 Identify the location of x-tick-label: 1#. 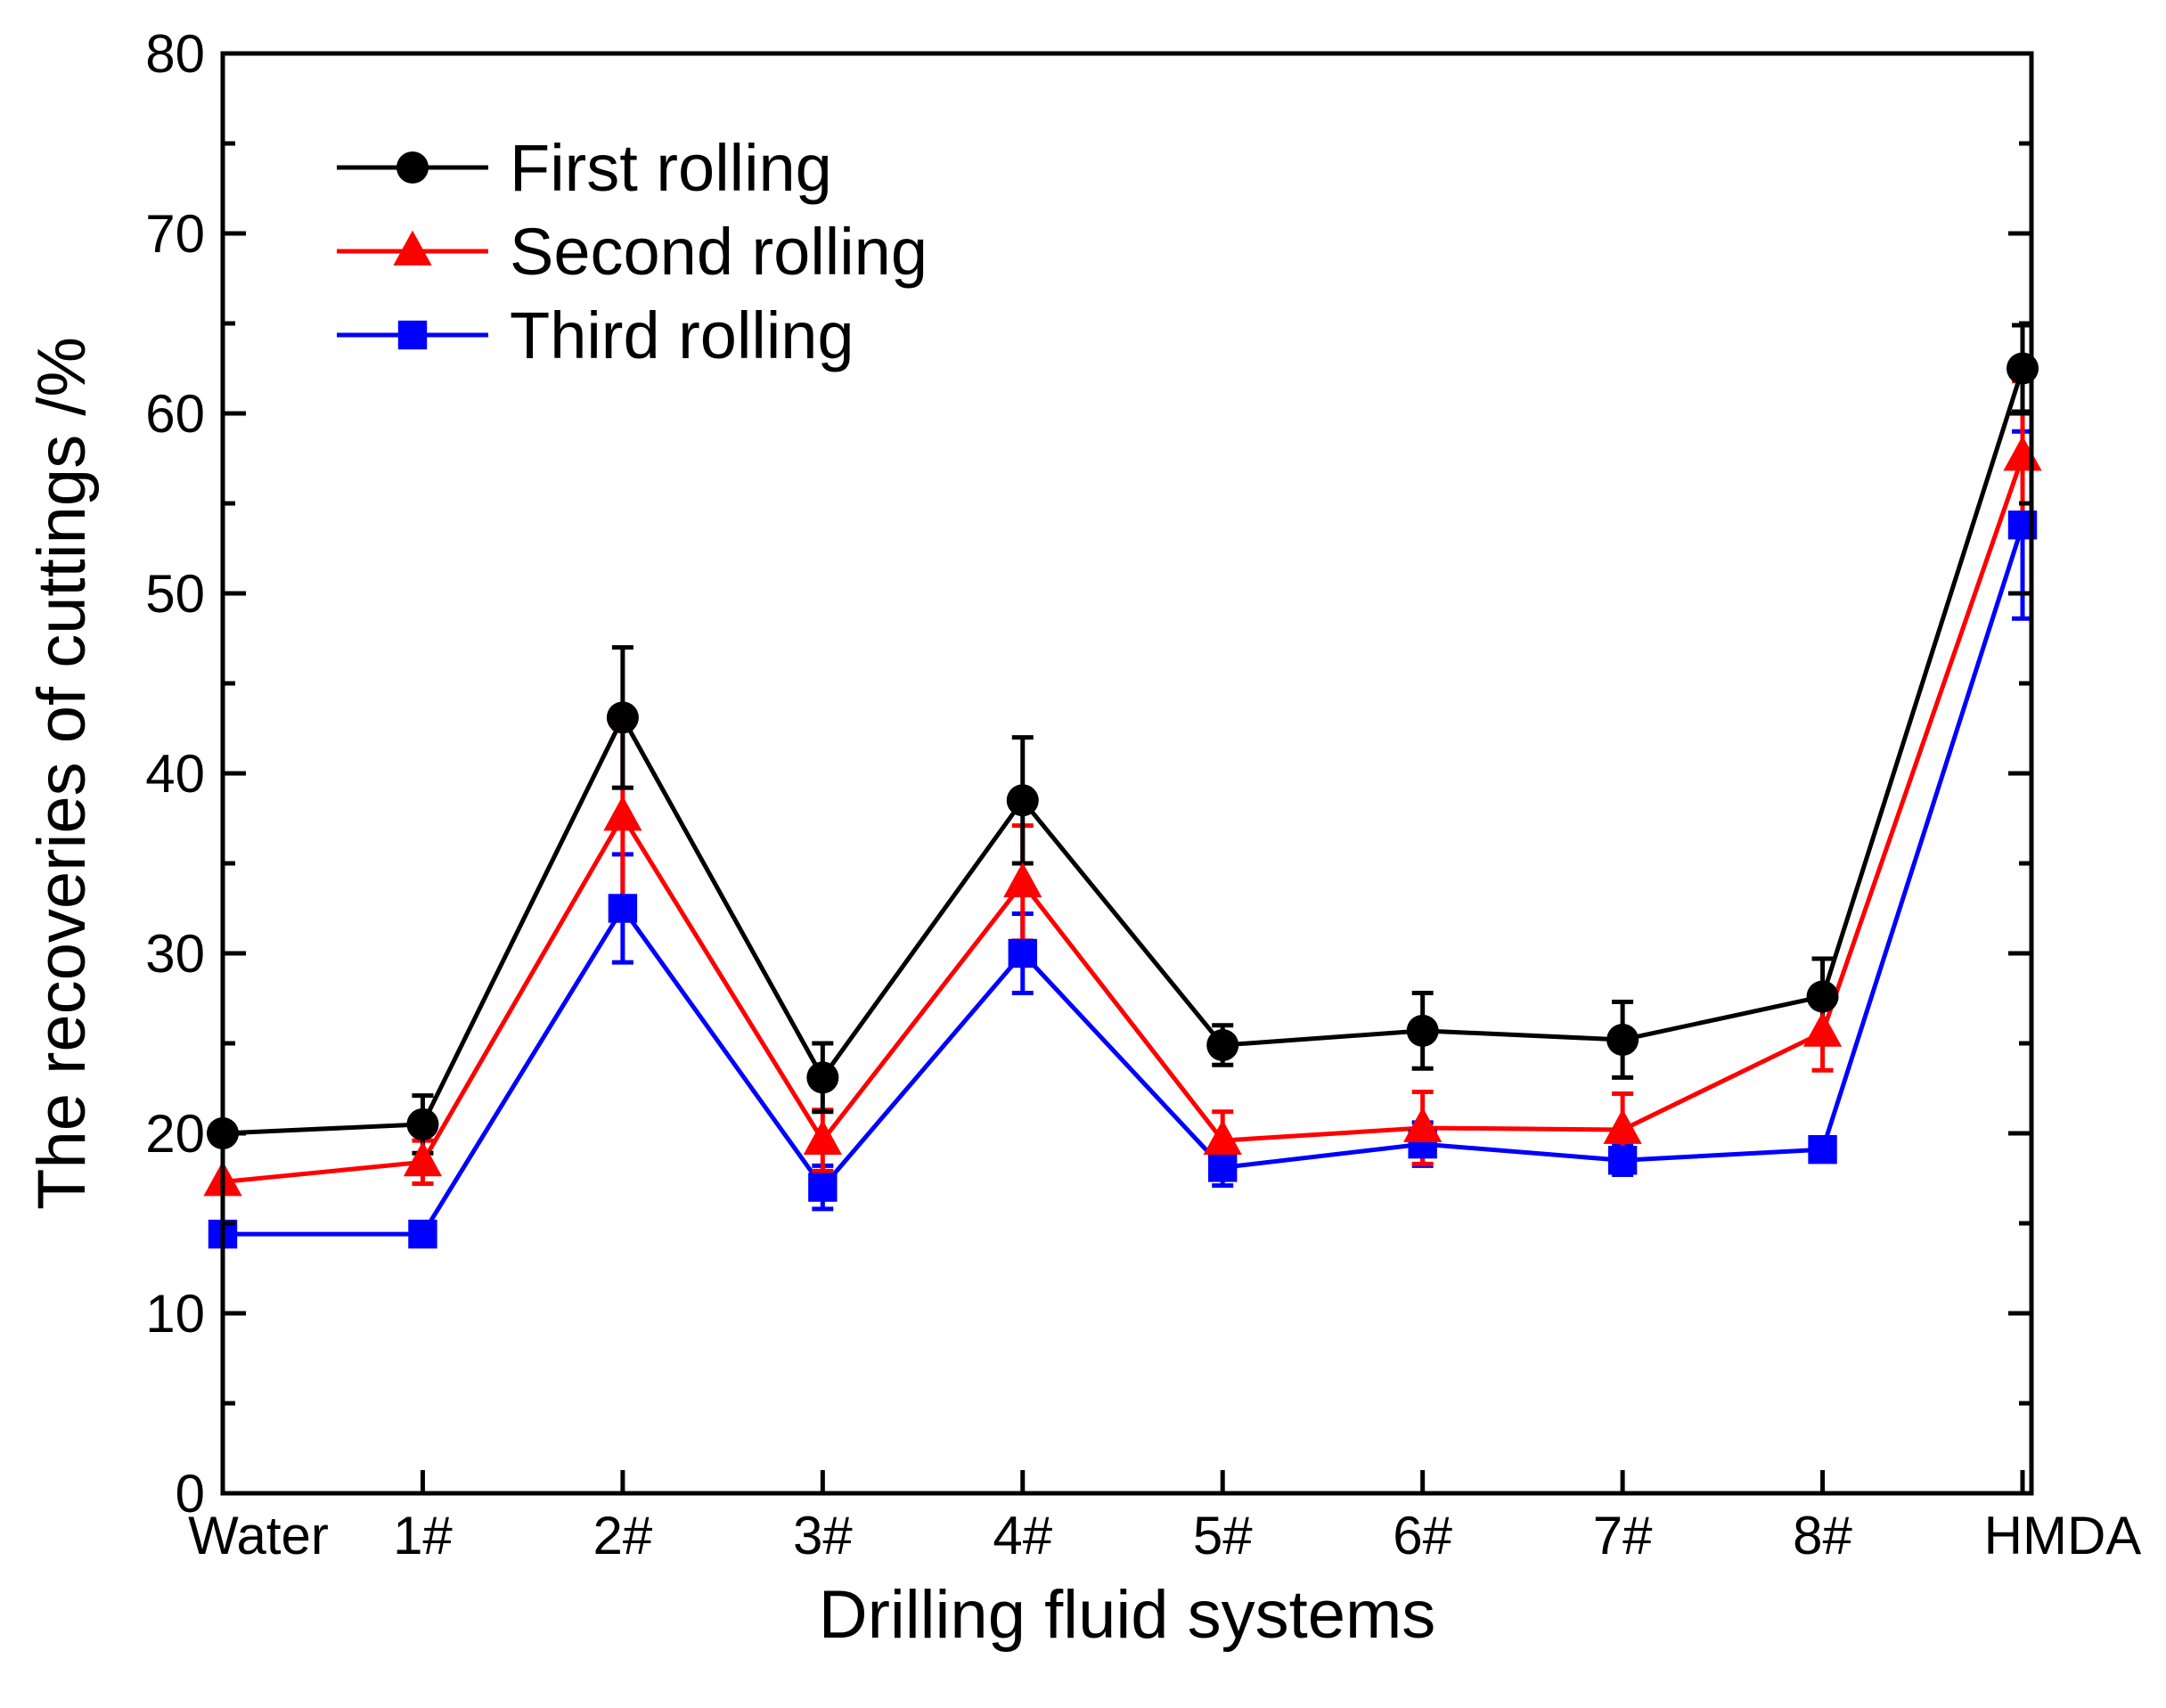
(423, 1535).